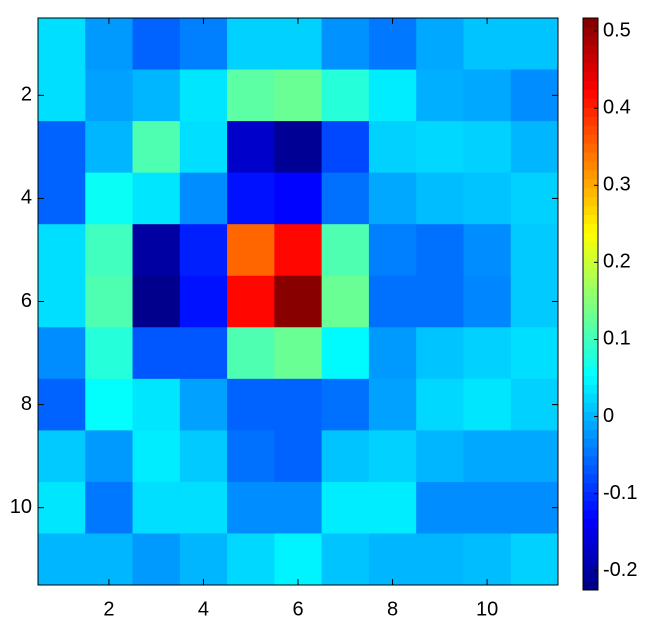 Image resolution: width=655 pixels, height=629 pixels. Describe the element at coordinates (26, 95) in the screenshot. I see `y-tick-label: 2` at that location.